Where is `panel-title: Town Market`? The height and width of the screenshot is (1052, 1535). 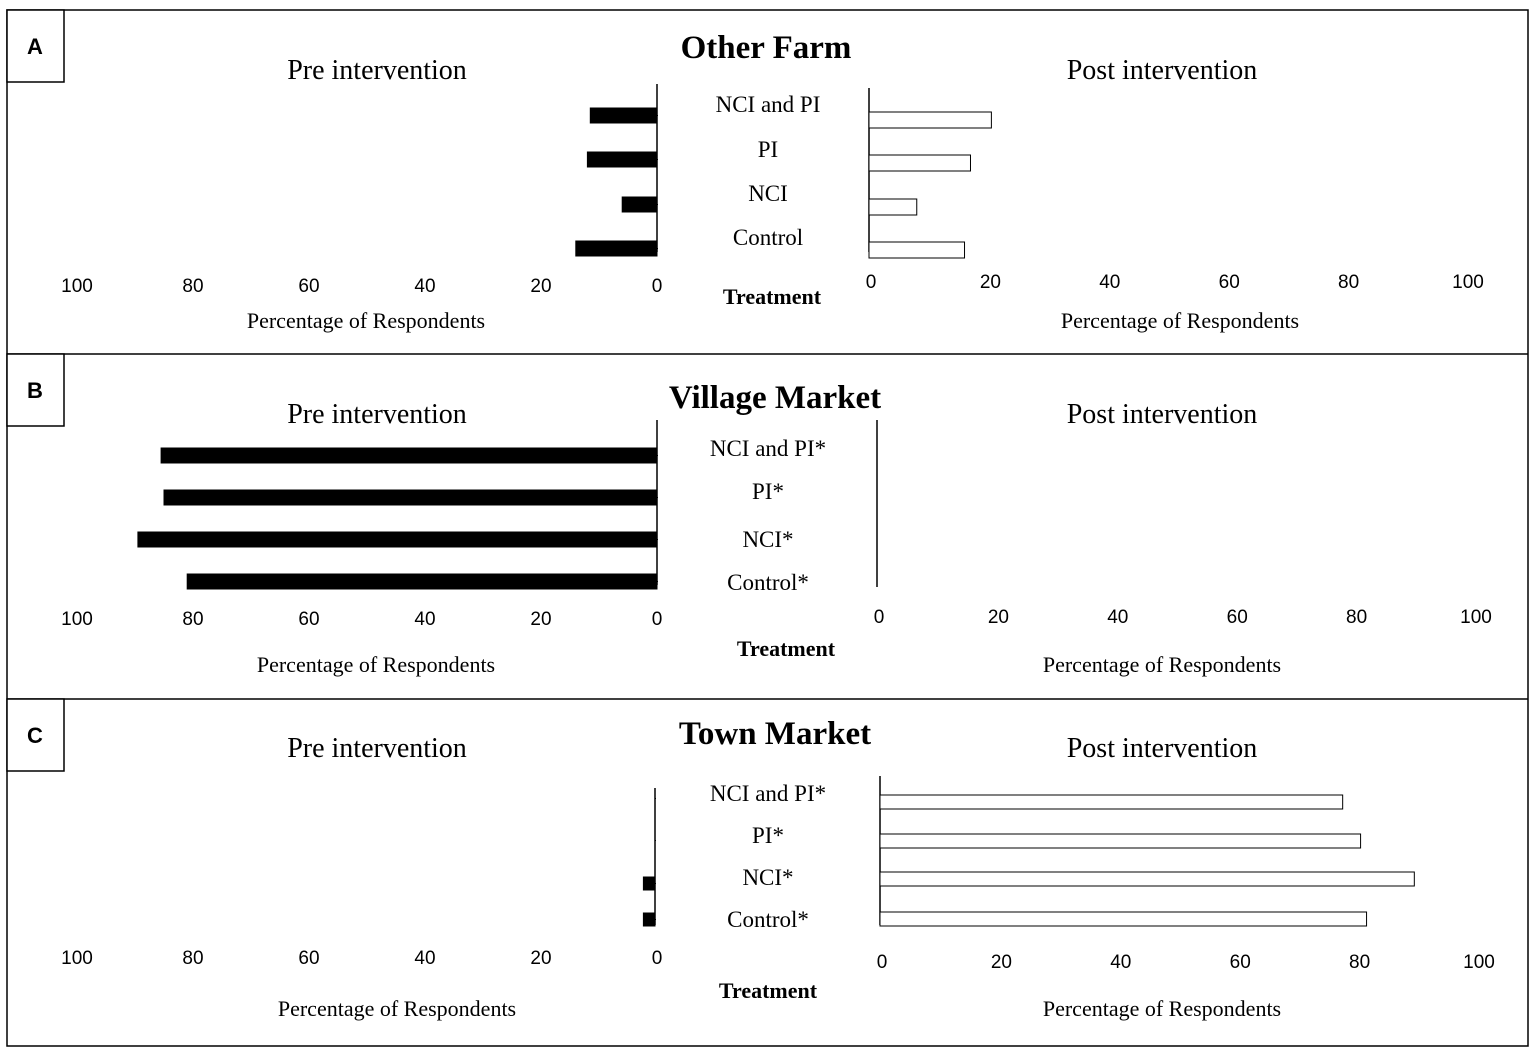 panel-title: Town Market is located at coordinates (775, 734).